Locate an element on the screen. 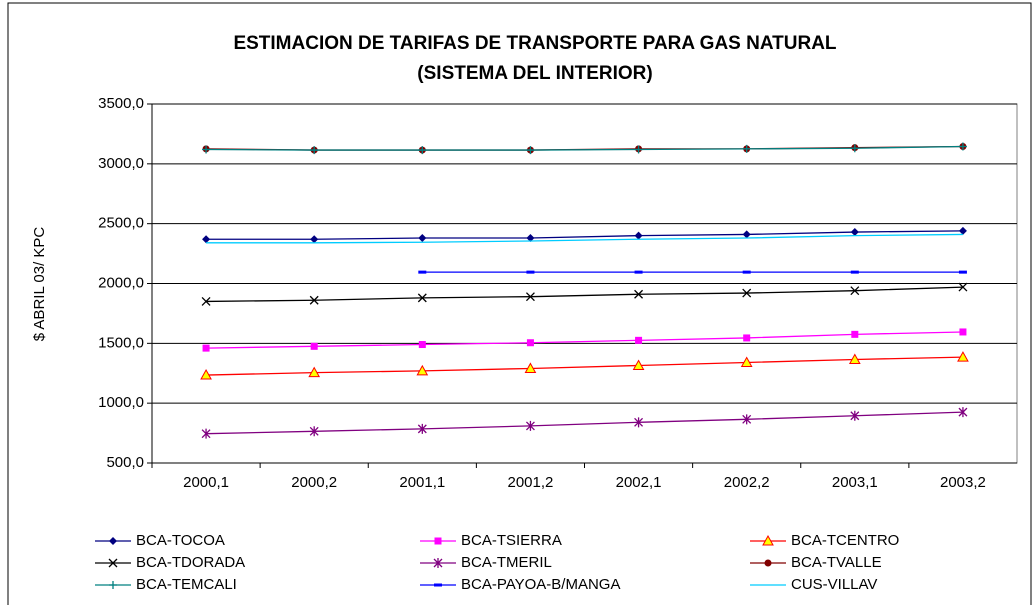 This screenshot has height=605, width=1034. y-tick-label: 3500,0 is located at coordinates (121, 103).